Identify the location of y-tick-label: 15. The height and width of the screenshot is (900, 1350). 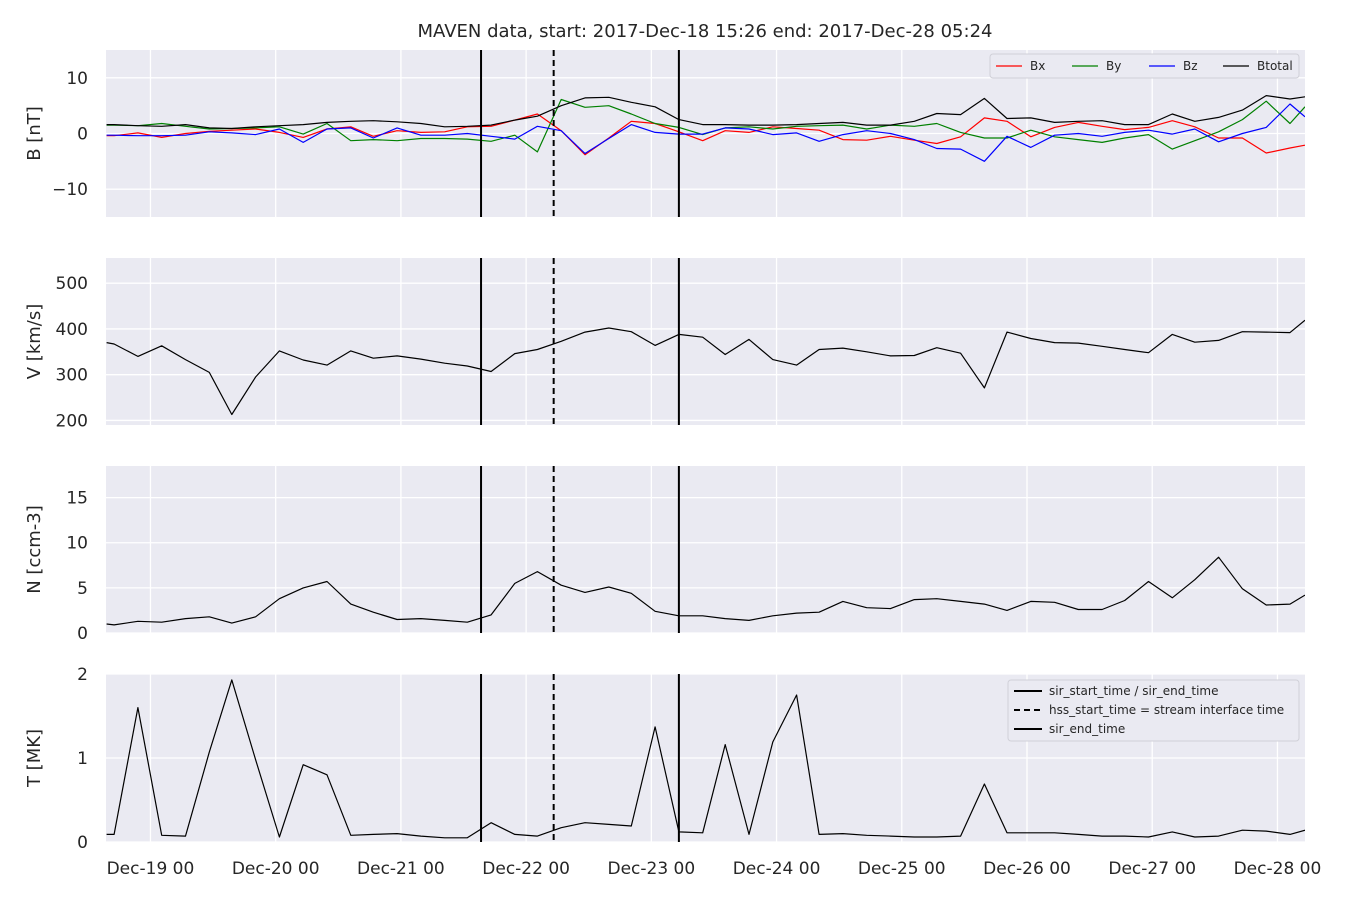
(77, 499).